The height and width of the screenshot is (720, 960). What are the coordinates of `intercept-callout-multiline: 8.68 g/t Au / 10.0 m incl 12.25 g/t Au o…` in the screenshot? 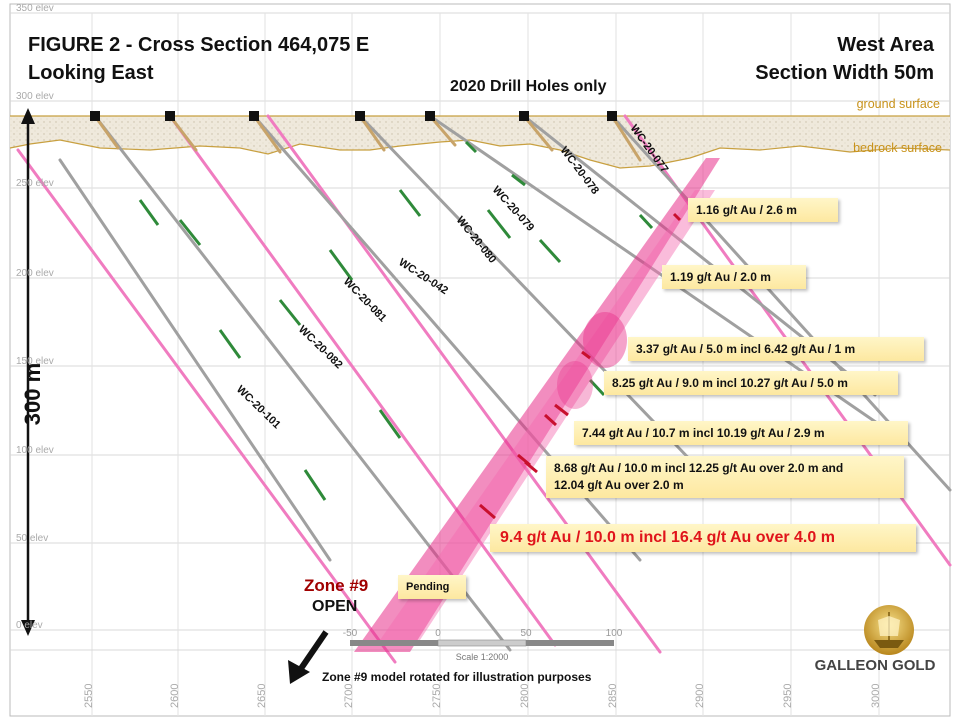 It's located at (725, 477).